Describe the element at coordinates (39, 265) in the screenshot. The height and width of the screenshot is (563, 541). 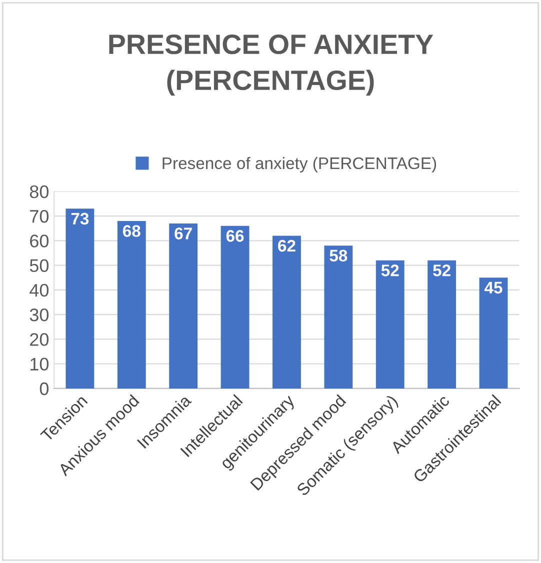
I see `y-tick-label: 50` at that location.